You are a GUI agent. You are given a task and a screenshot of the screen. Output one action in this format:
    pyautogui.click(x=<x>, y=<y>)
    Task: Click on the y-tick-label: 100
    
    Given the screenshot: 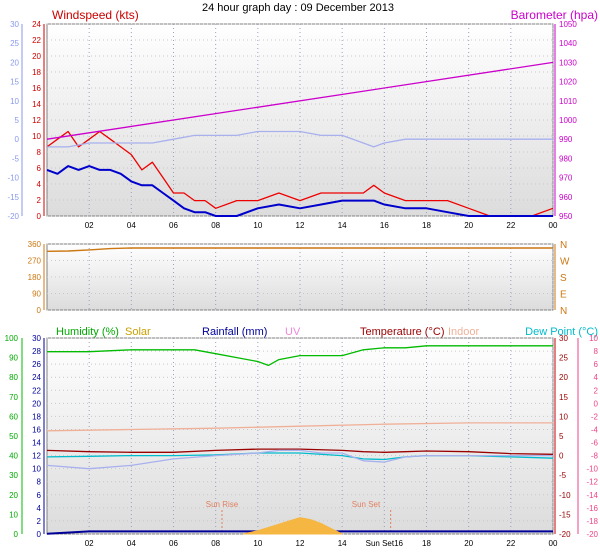 What is the action you would take?
    pyautogui.click(x=12, y=338)
    